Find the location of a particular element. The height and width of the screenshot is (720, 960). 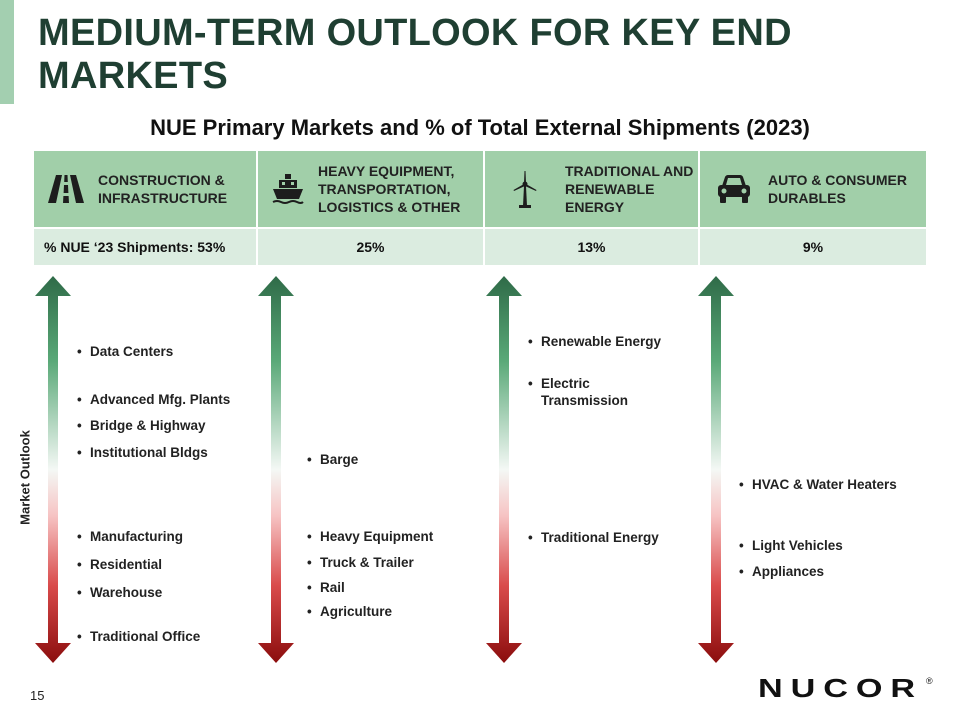

wind-turbine-icon is located at coordinates (525, 189).